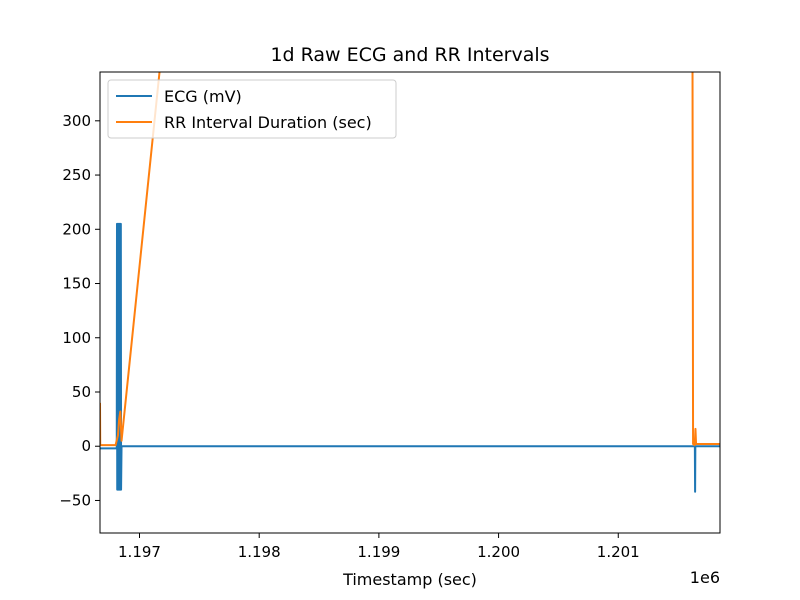 The height and width of the screenshot is (600, 800). I want to click on x-axis: 1.197 1.198 1.199 1.200 1.201, so click(379, 547).